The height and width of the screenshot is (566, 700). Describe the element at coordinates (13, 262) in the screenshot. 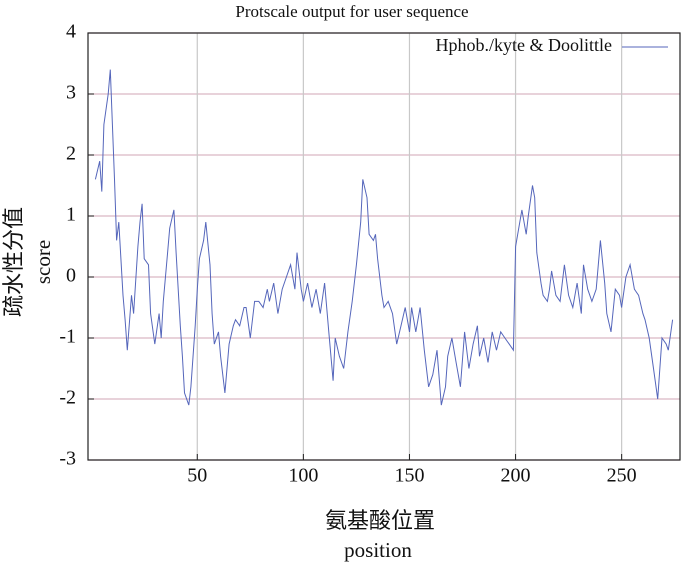

I see `y-axis-label-cn: 疏水性分值` at that location.